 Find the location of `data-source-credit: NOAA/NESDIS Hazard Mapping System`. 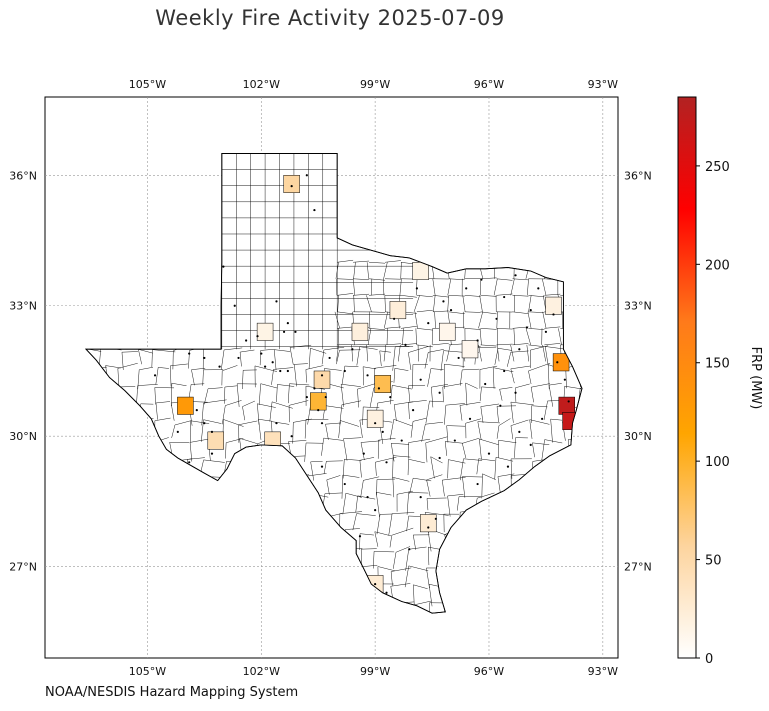

data-source-credit: NOAA/NESDIS Hazard Mapping System is located at coordinates (172, 692).